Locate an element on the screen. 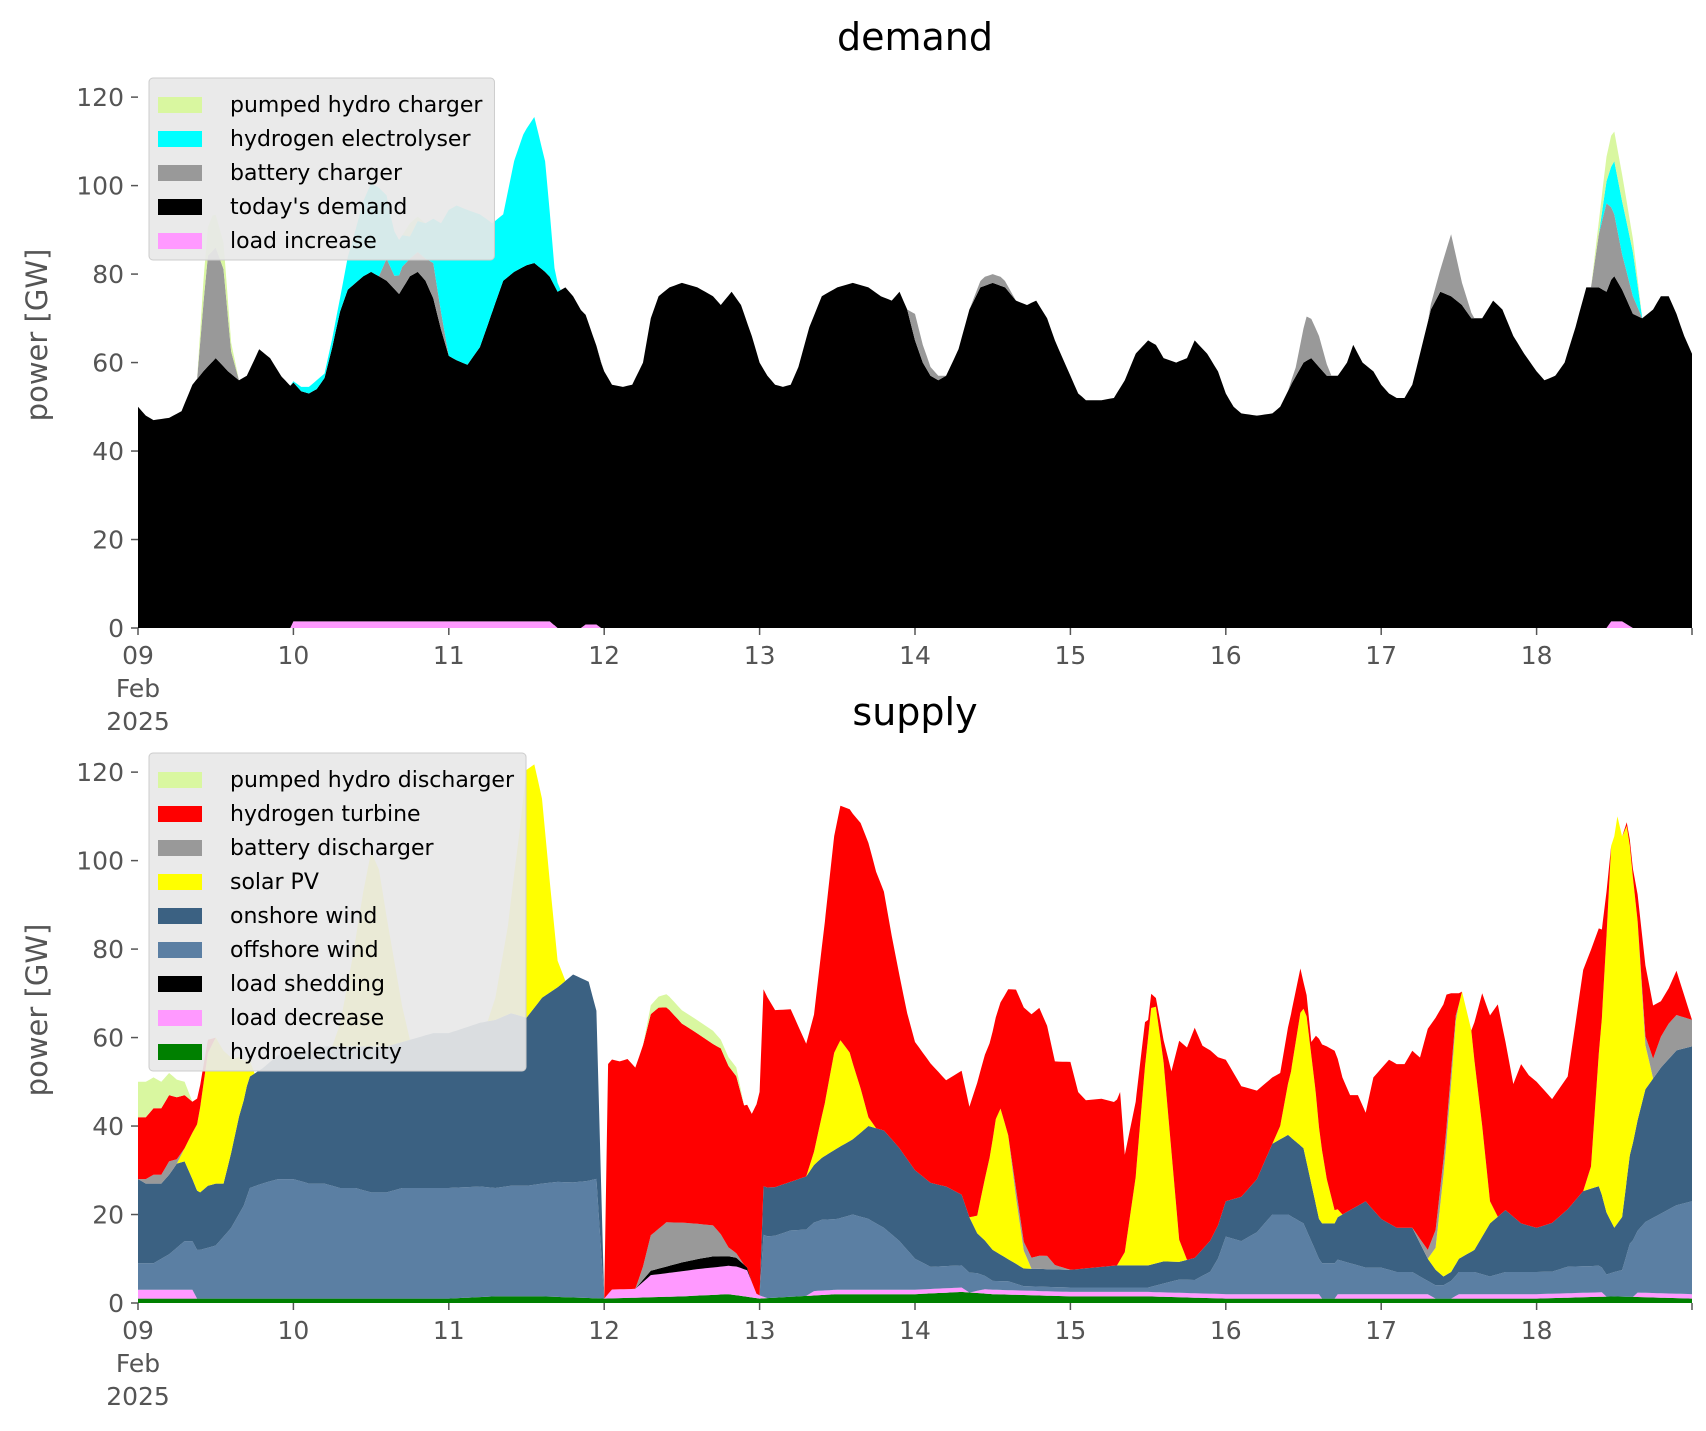 The width and height of the screenshot is (1706, 1431). legend-label-pumped-hydro-discharger: pumped hydro discharger is located at coordinates (372, 780).